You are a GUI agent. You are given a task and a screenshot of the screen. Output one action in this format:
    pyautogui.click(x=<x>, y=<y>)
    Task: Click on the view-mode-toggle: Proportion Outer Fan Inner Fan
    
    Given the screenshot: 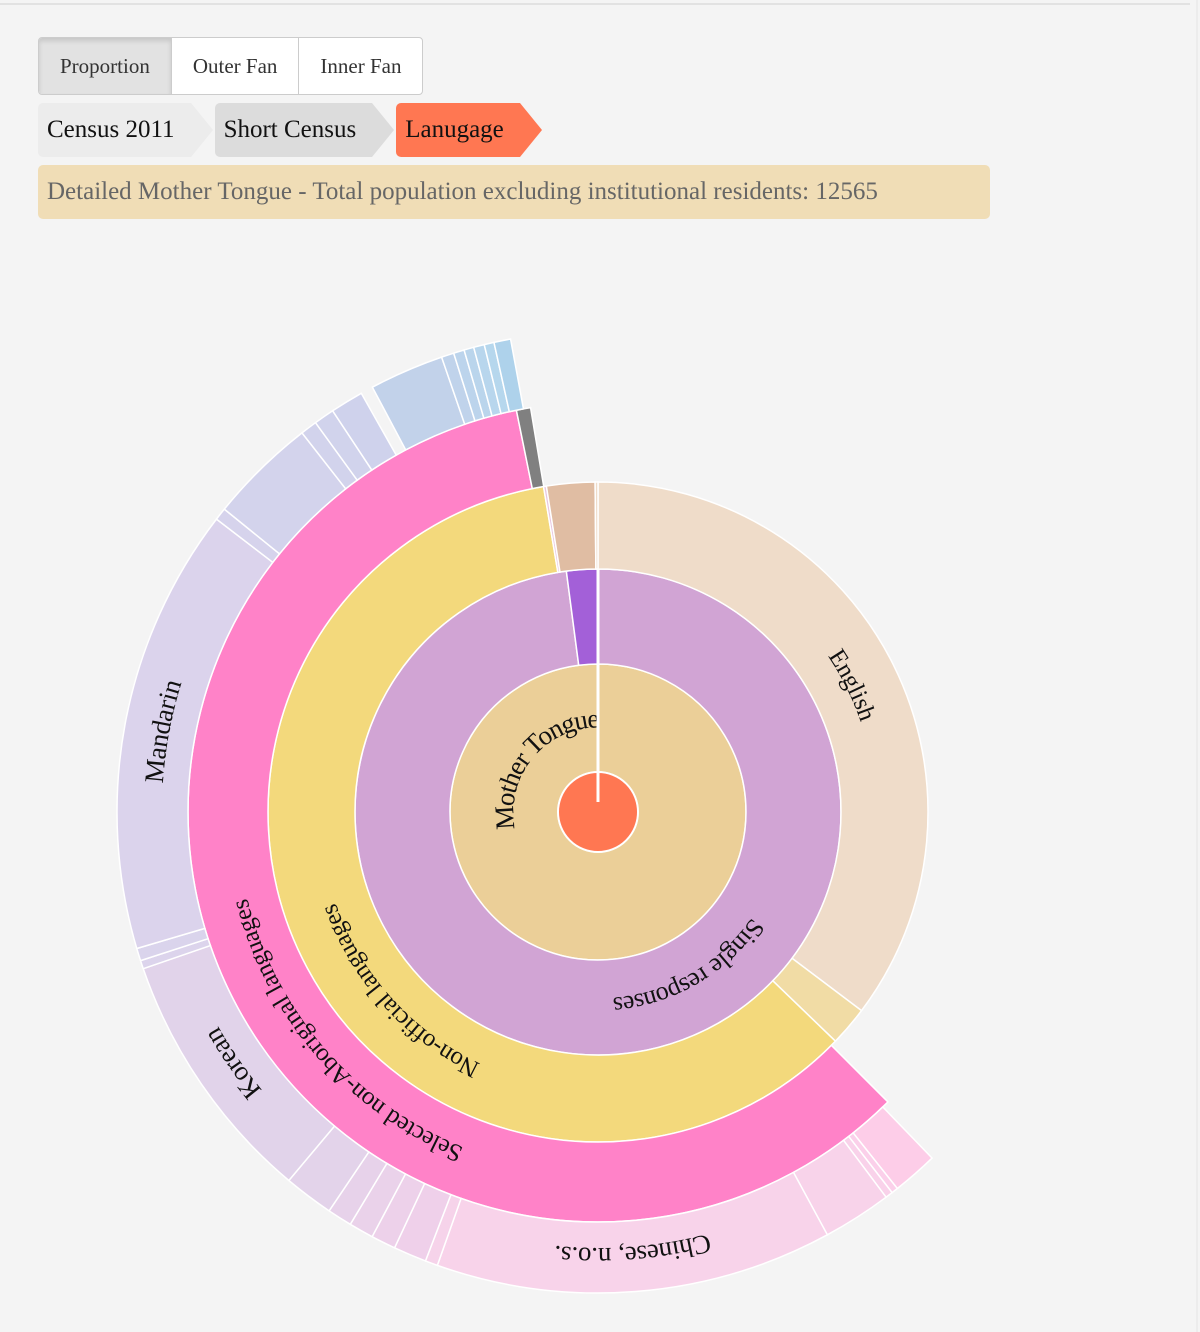 What is the action you would take?
    pyautogui.click(x=231, y=66)
    